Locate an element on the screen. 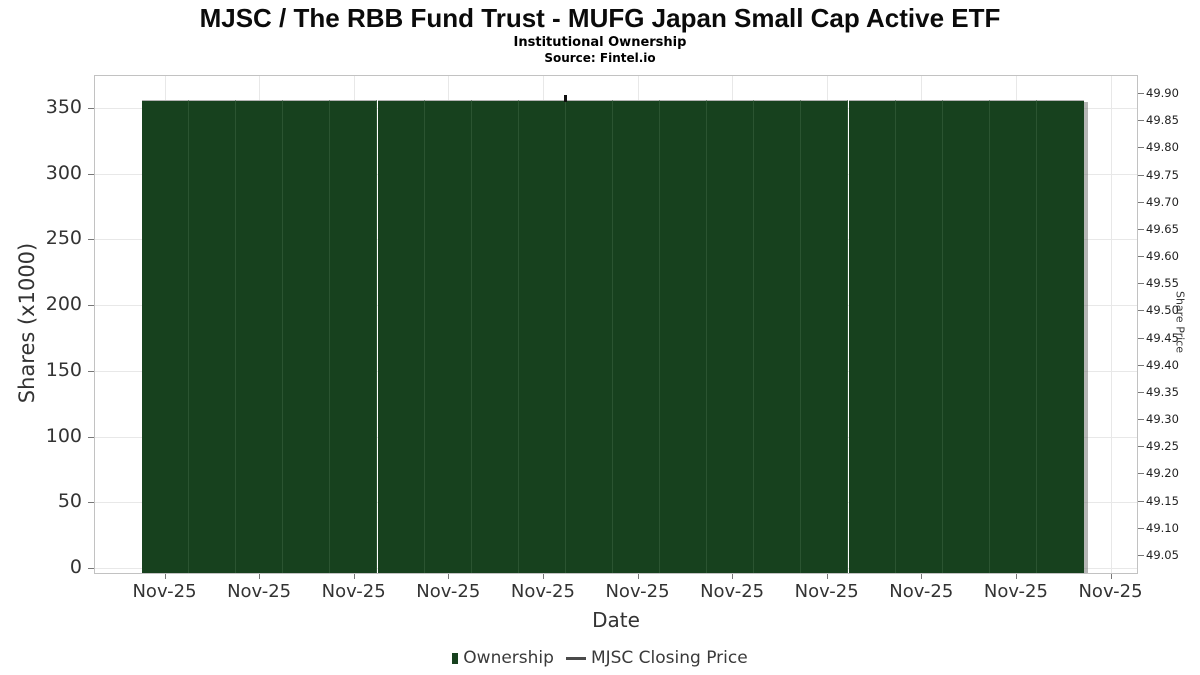 The image size is (1200, 675). right-tick-label: 49.50 is located at coordinates (1162, 310).